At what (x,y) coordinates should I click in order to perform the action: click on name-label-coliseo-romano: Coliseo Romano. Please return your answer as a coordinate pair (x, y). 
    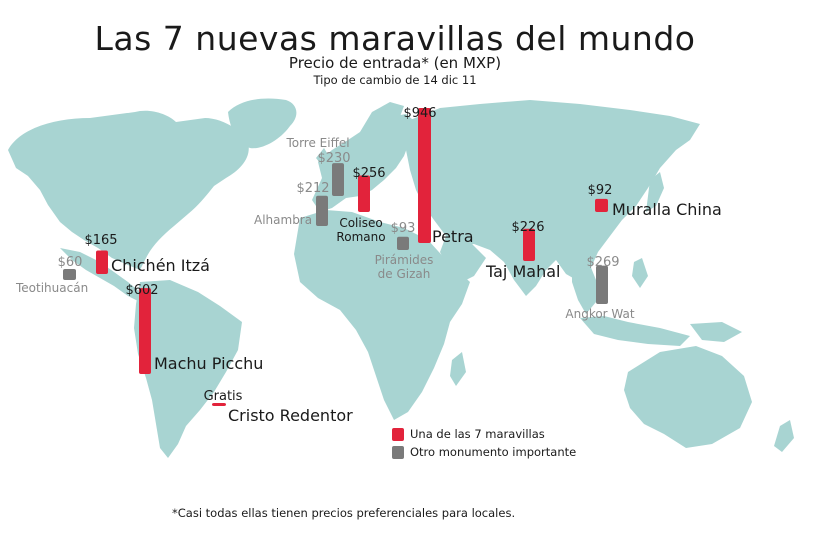
    Looking at the image, I should click on (360, 230).